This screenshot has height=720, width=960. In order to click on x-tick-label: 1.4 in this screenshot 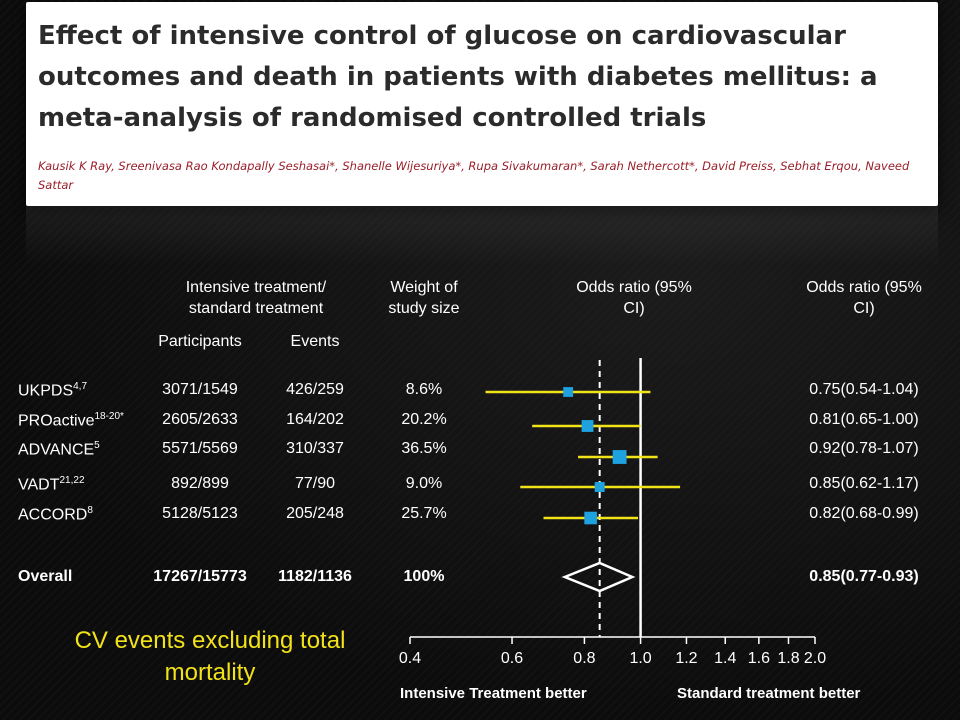, I will do `click(725, 658)`.